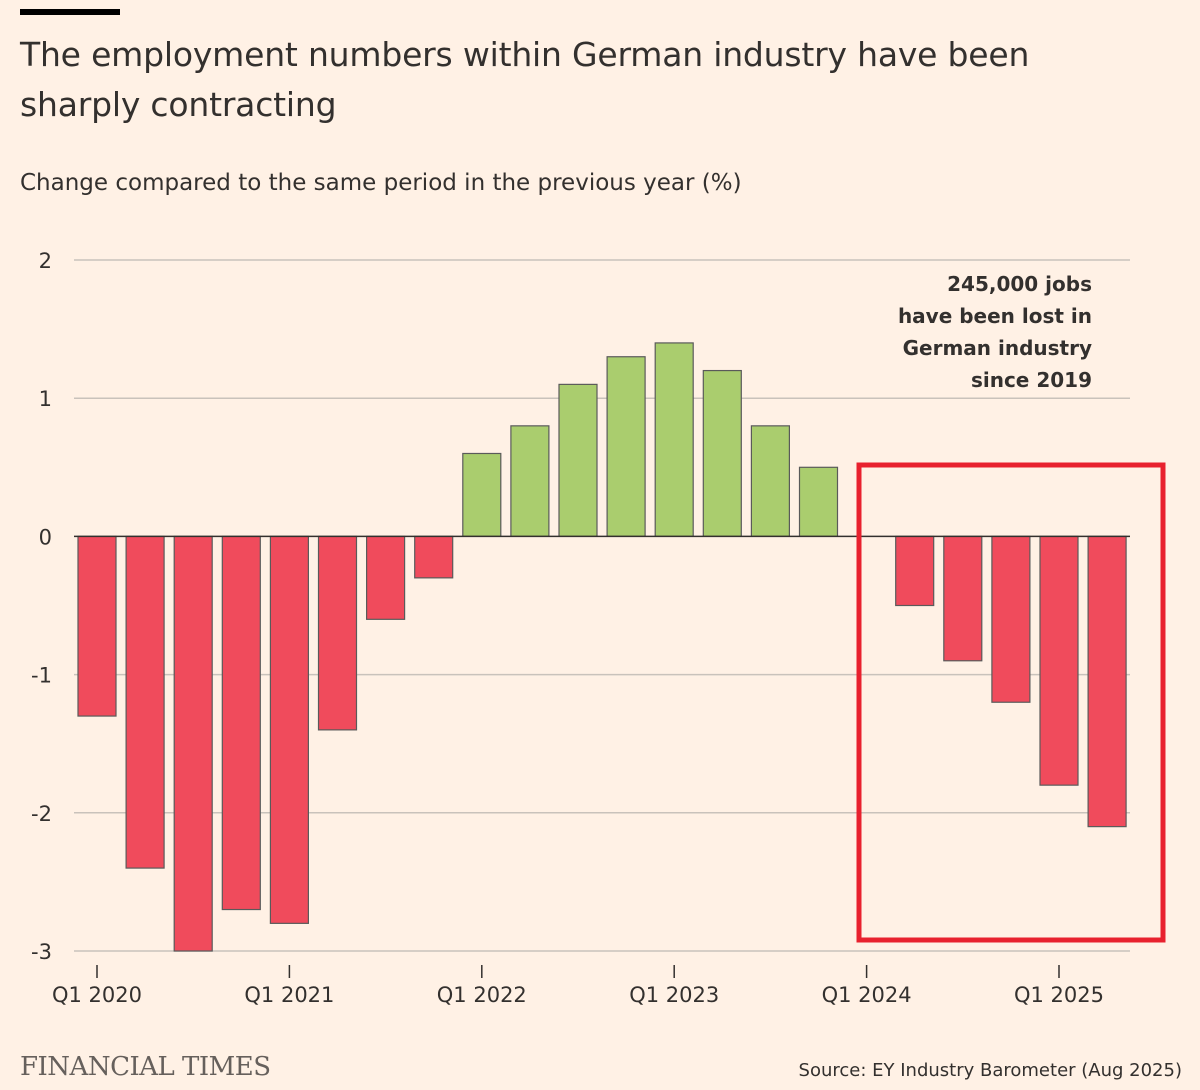 Image resolution: width=1200 pixels, height=1090 pixels. I want to click on bar-q4-2023, so click(818, 501).